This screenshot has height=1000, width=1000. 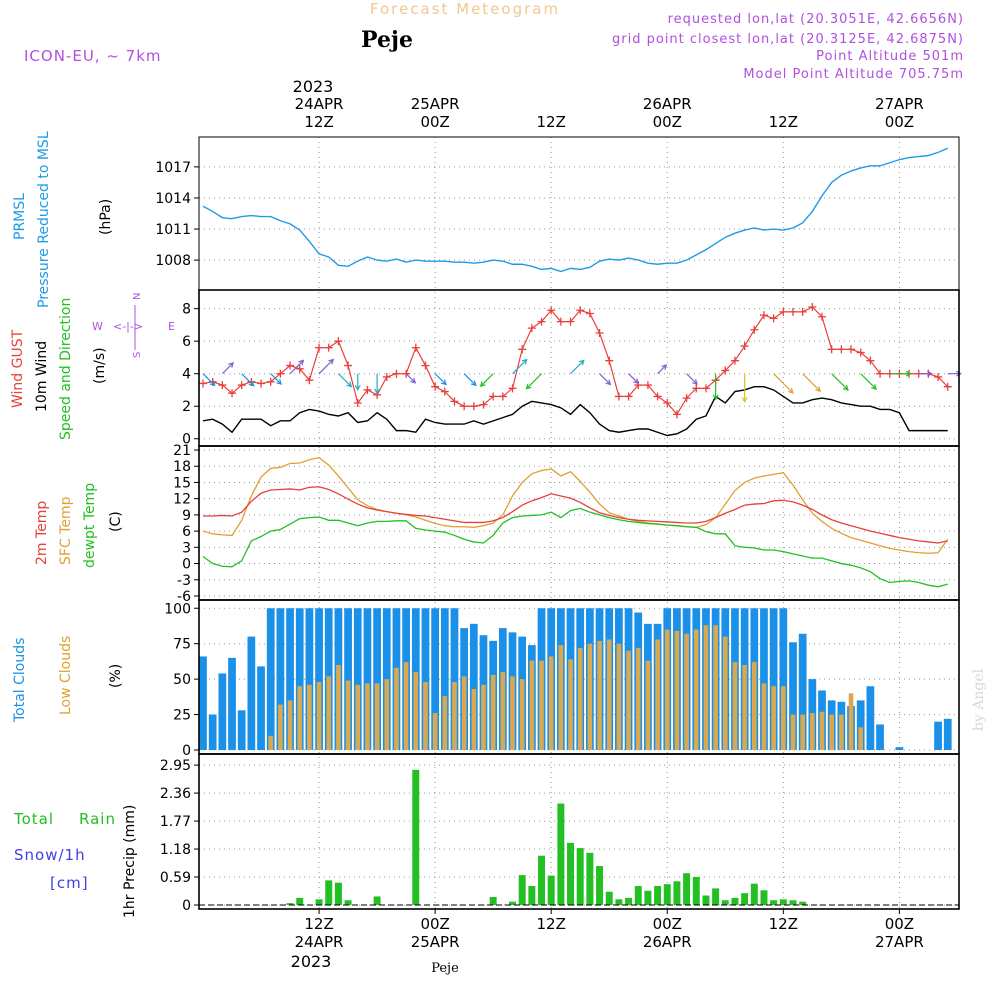 What do you see at coordinates (434, 122) in the screenshot?
I see `top-hour-label: 00Z` at bounding box center [434, 122].